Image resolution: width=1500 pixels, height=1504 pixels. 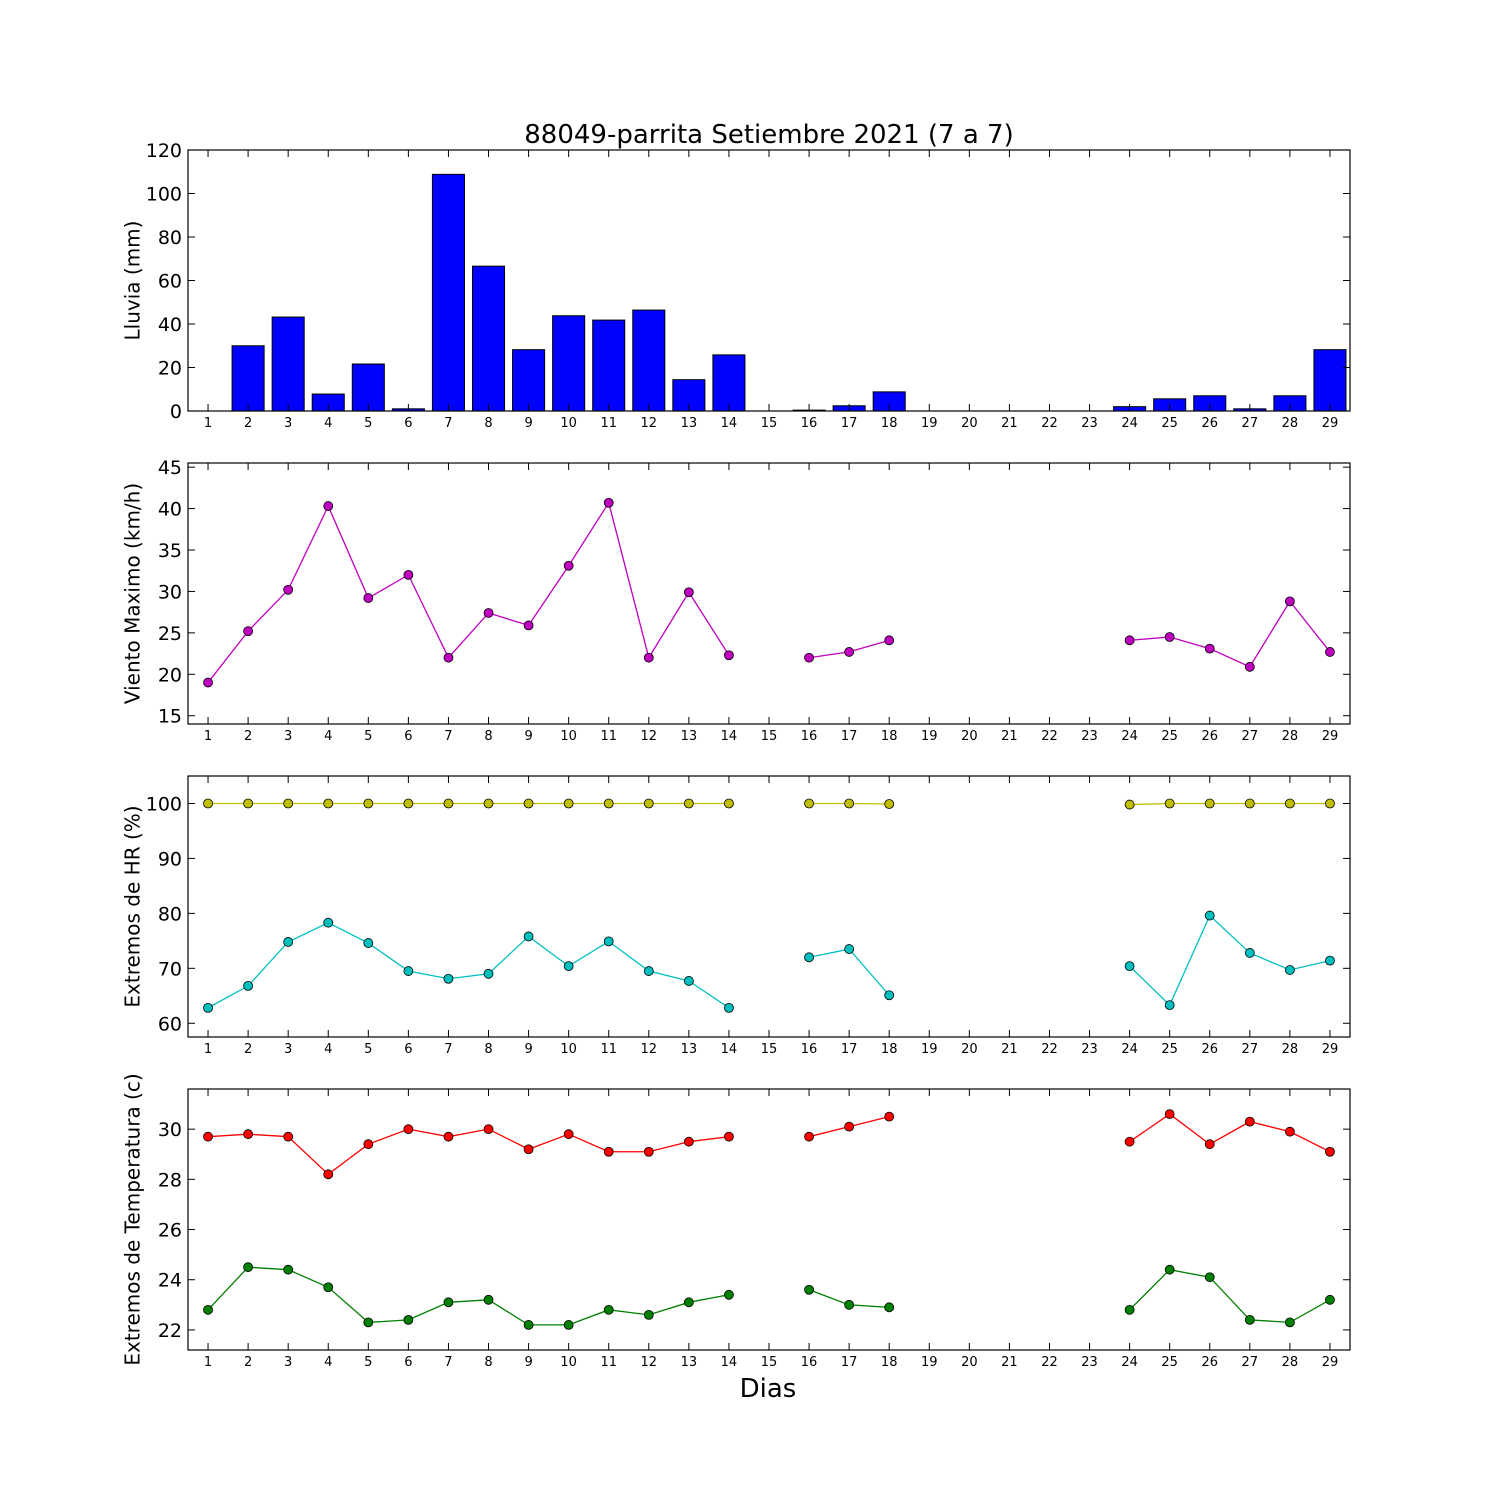 I want to click on y-tick-label-80: 80, so click(x=170, y=914).